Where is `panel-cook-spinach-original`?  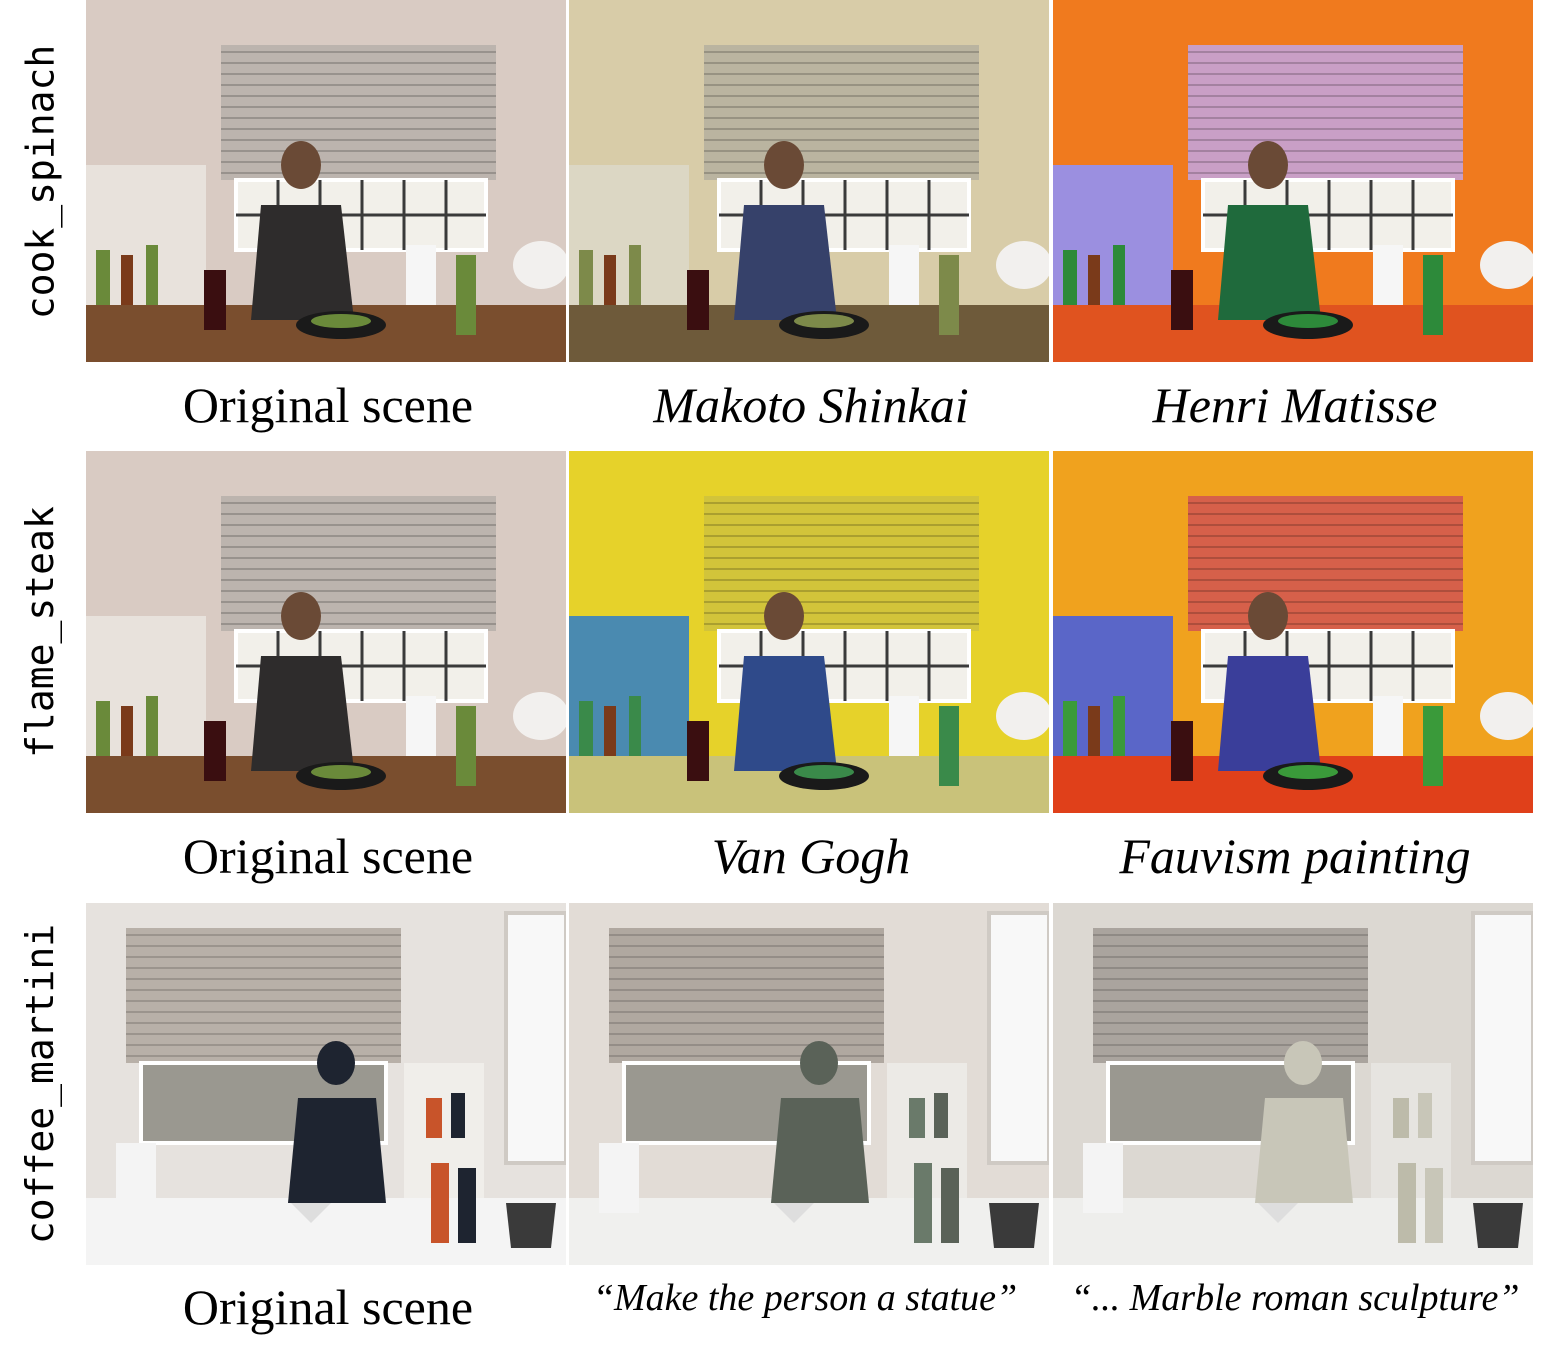
panel-cook-spinach-original is located at coordinates (326, 181).